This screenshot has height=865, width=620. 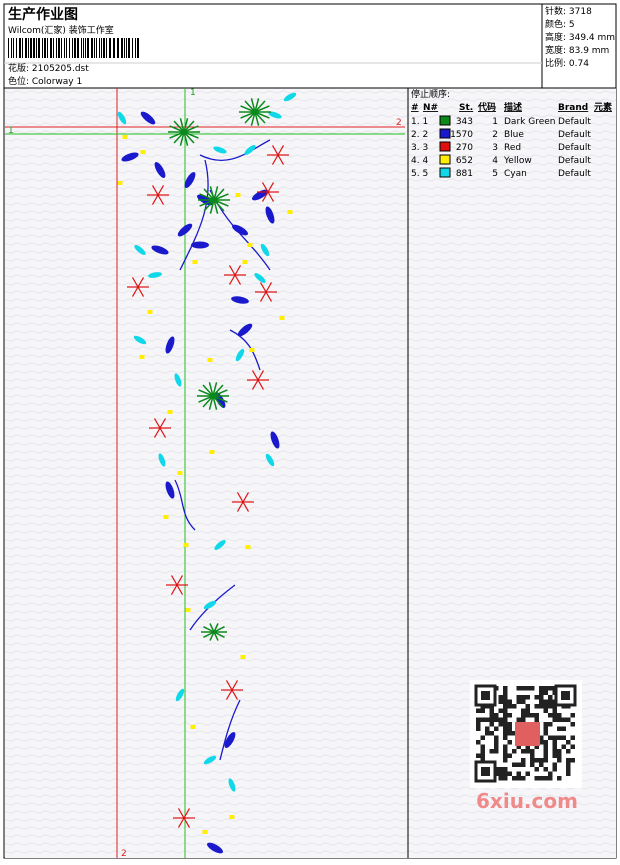 What do you see at coordinates (512, 148) in the screenshot?
I see `description: Red` at bounding box center [512, 148].